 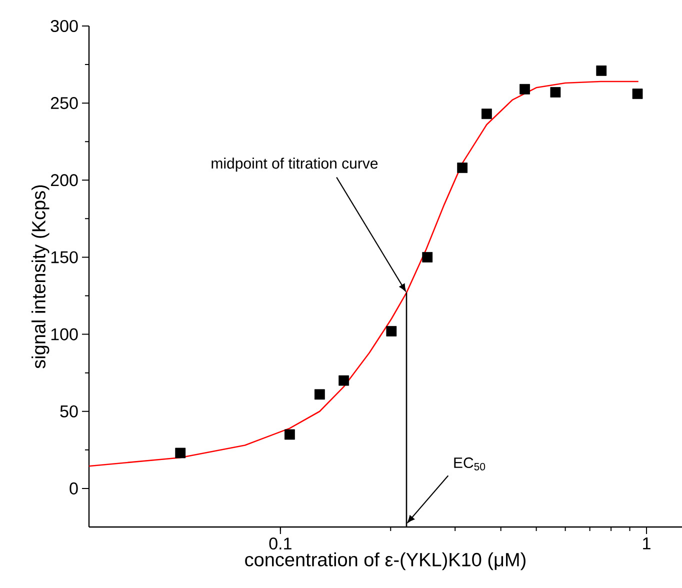 I want to click on x-tick-label: 1, so click(x=646, y=544).